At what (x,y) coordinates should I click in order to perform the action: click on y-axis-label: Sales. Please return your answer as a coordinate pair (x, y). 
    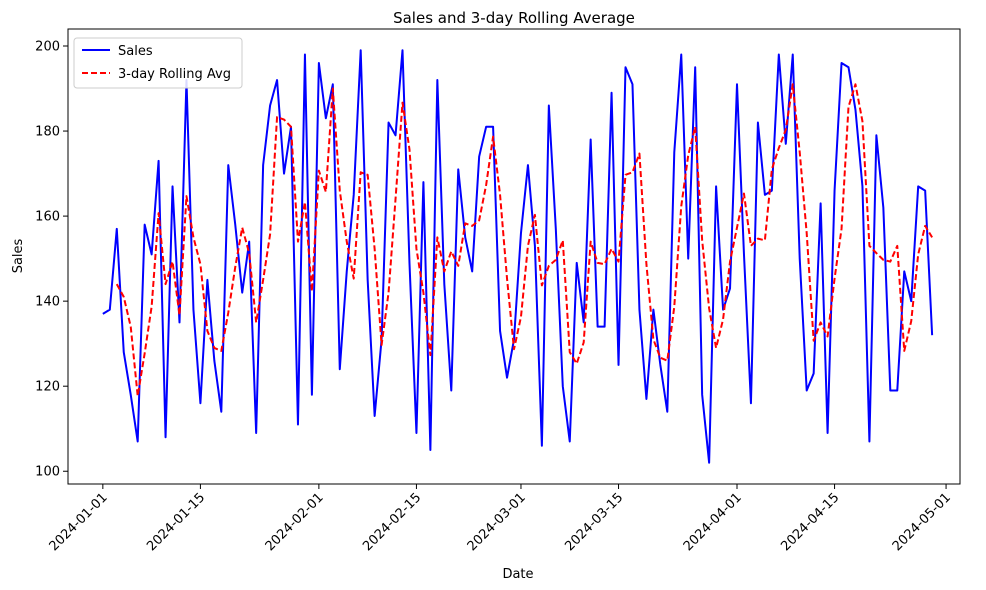
    Looking at the image, I should click on (18, 255).